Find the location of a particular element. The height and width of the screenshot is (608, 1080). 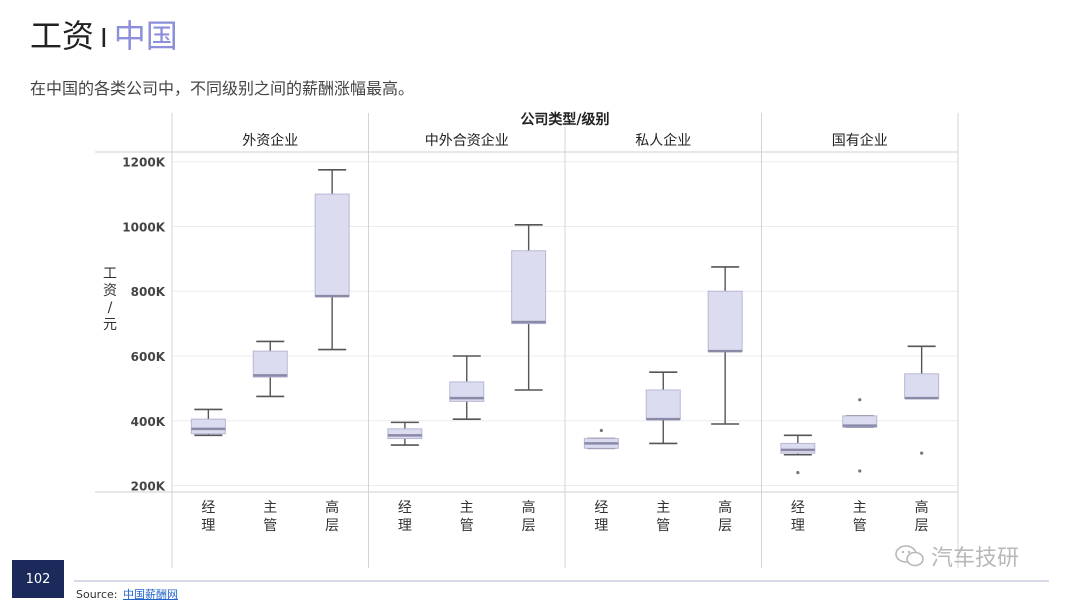

title-sub: 中国 is located at coordinates (145, 36).